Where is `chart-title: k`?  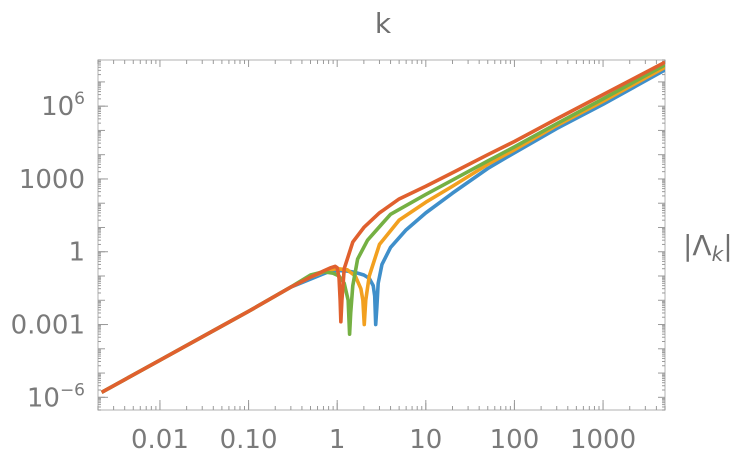
chart-title: k is located at coordinates (383, 23).